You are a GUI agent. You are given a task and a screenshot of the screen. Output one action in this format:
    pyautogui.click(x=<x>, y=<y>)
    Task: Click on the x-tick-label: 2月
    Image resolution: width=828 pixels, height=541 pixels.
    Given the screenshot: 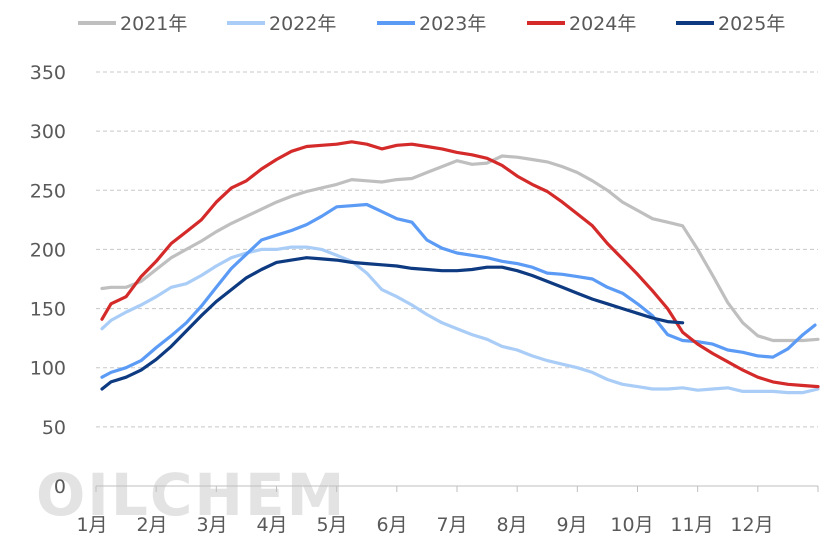 What is the action you would take?
    pyautogui.click(x=151, y=525)
    